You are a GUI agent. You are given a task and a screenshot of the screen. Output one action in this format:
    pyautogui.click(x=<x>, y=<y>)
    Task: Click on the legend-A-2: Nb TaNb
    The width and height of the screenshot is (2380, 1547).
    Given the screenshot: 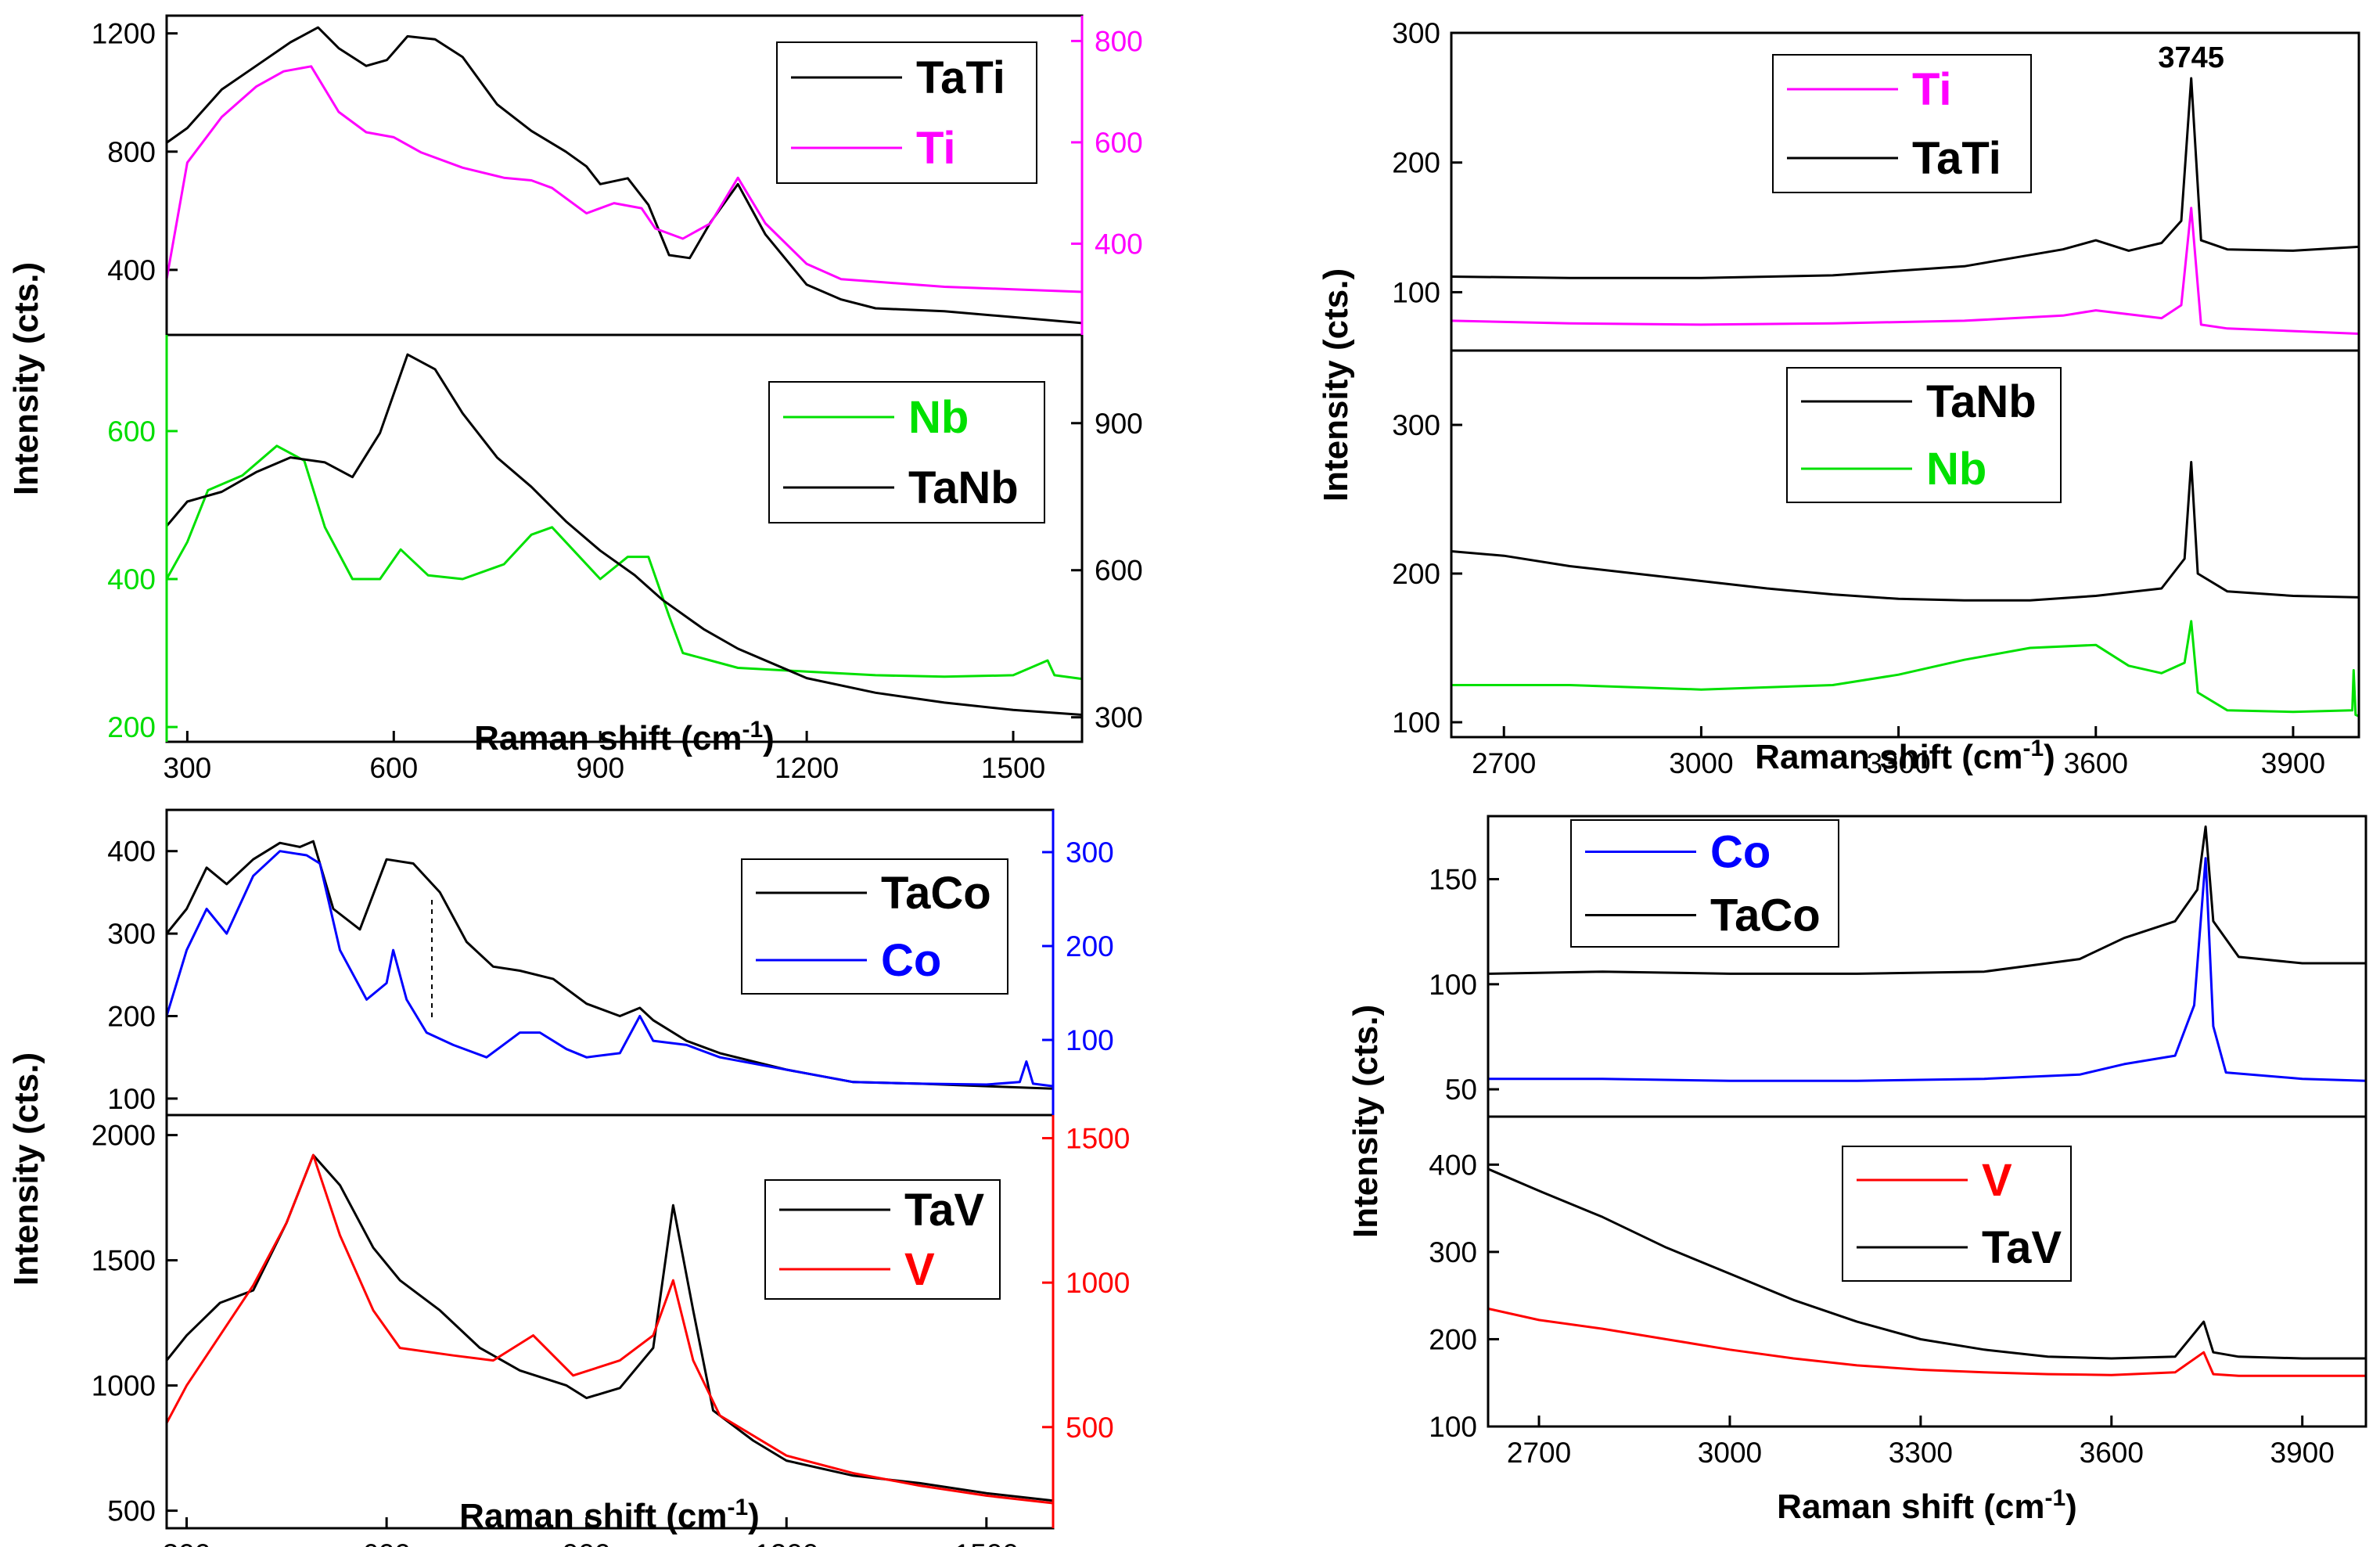 What is the action you would take?
    pyautogui.click(x=906, y=452)
    